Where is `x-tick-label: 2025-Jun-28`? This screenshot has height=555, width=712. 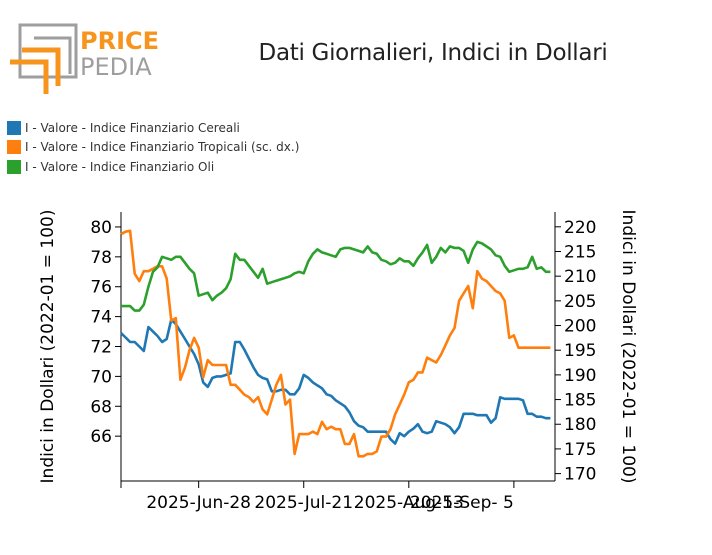 x-tick-label: 2025-Jun-28 is located at coordinates (198, 503).